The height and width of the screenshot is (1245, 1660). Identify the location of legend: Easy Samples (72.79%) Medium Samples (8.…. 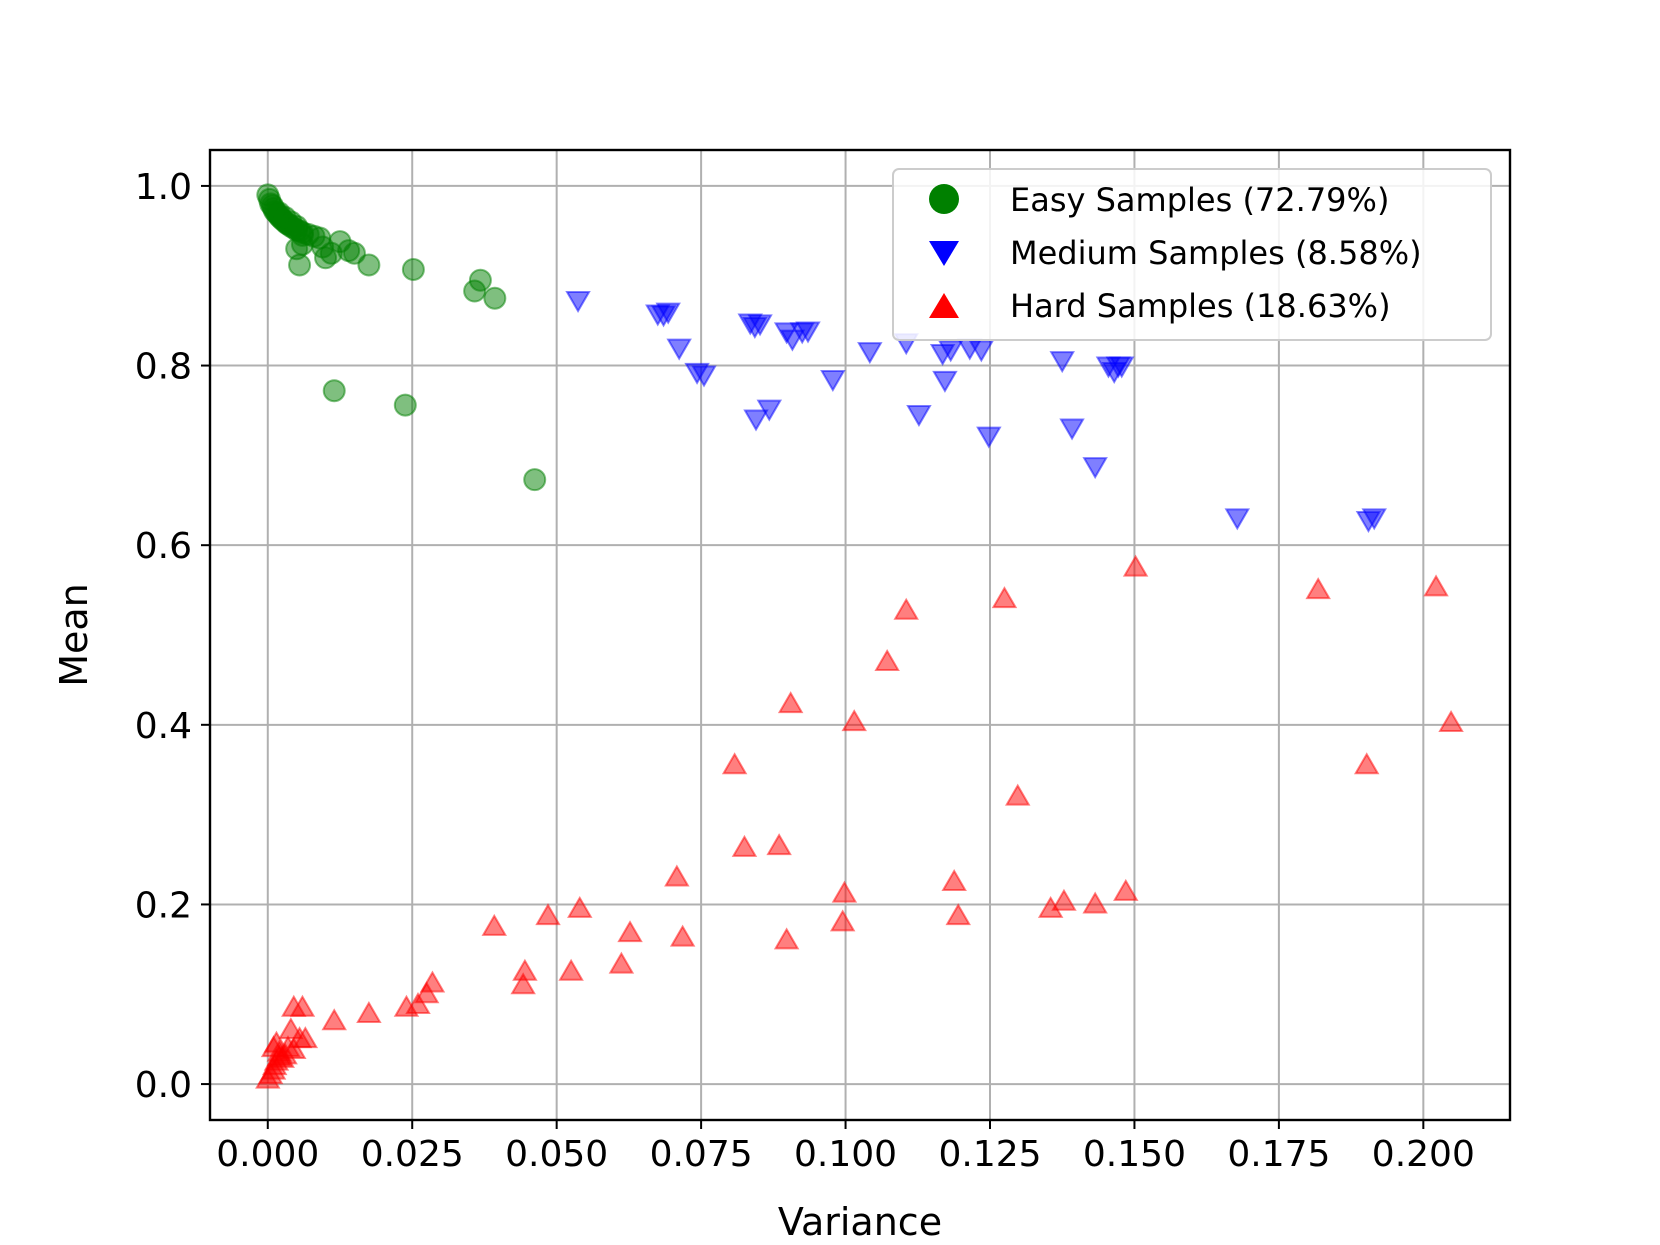
(1192, 254).